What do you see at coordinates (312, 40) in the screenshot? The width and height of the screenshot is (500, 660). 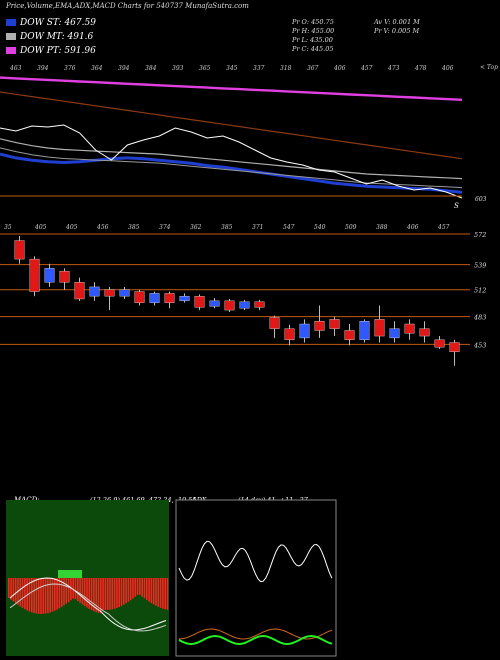 I see `info-low: Pr L: 435.00` at bounding box center [312, 40].